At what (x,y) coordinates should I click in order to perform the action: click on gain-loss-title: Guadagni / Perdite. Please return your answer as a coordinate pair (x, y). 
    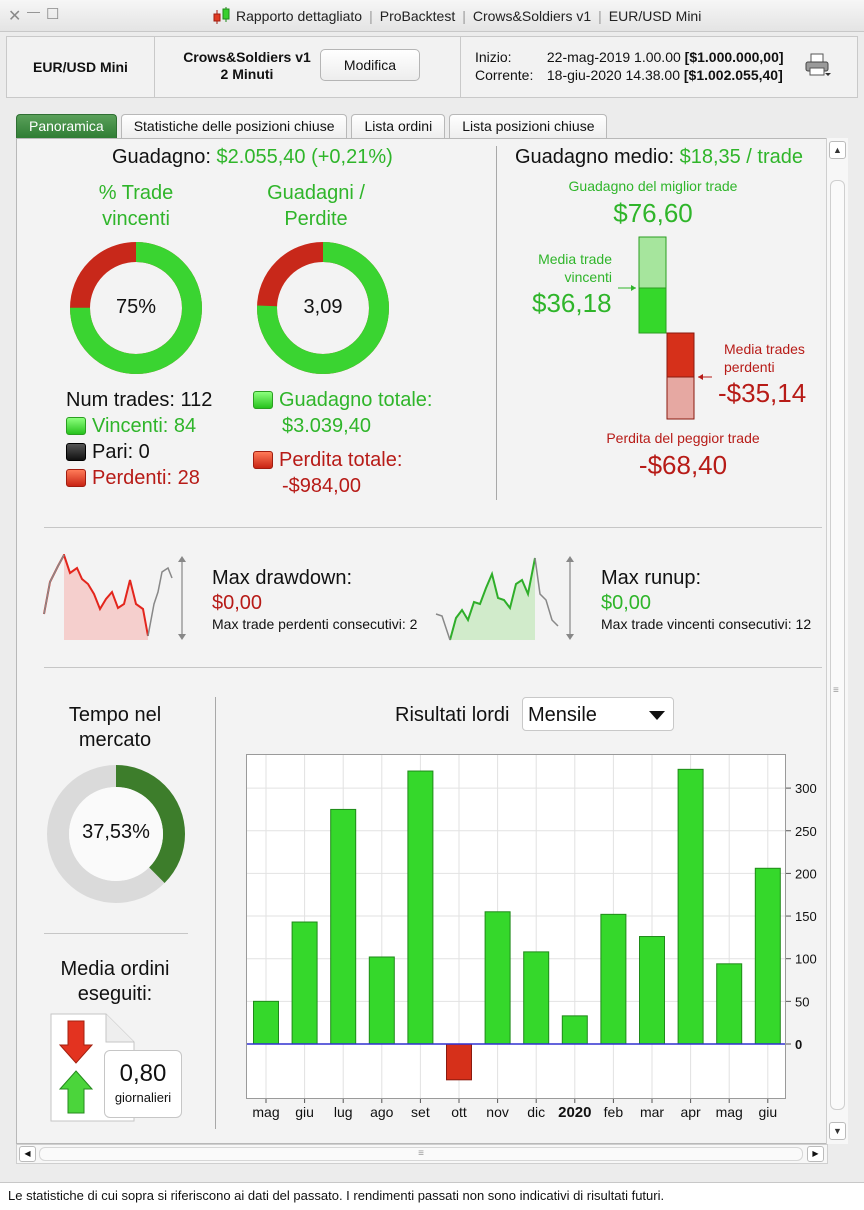
    Looking at the image, I should click on (316, 206).